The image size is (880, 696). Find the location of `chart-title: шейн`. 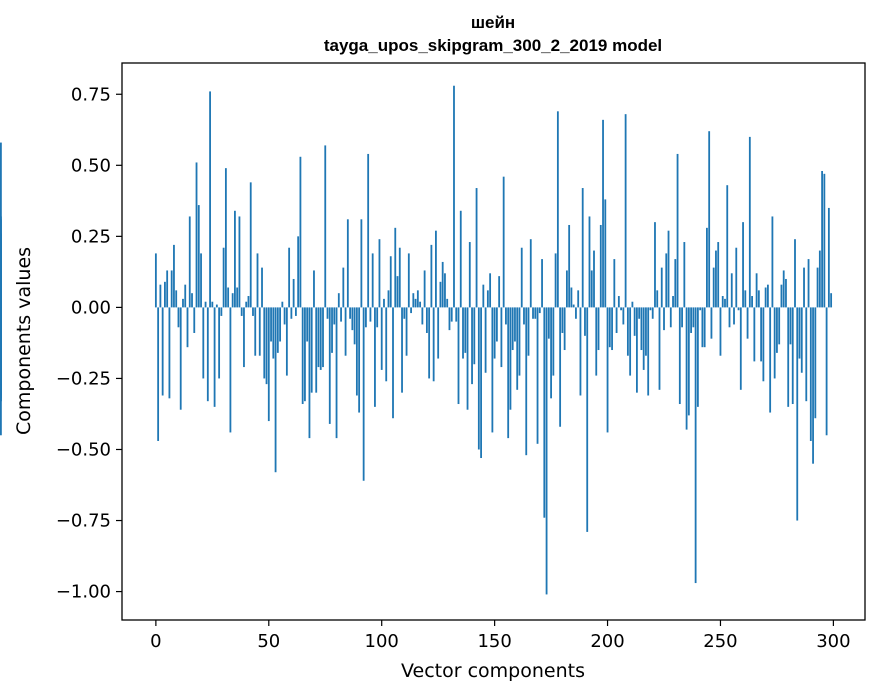

chart-title: шейн is located at coordinates (493, 22).